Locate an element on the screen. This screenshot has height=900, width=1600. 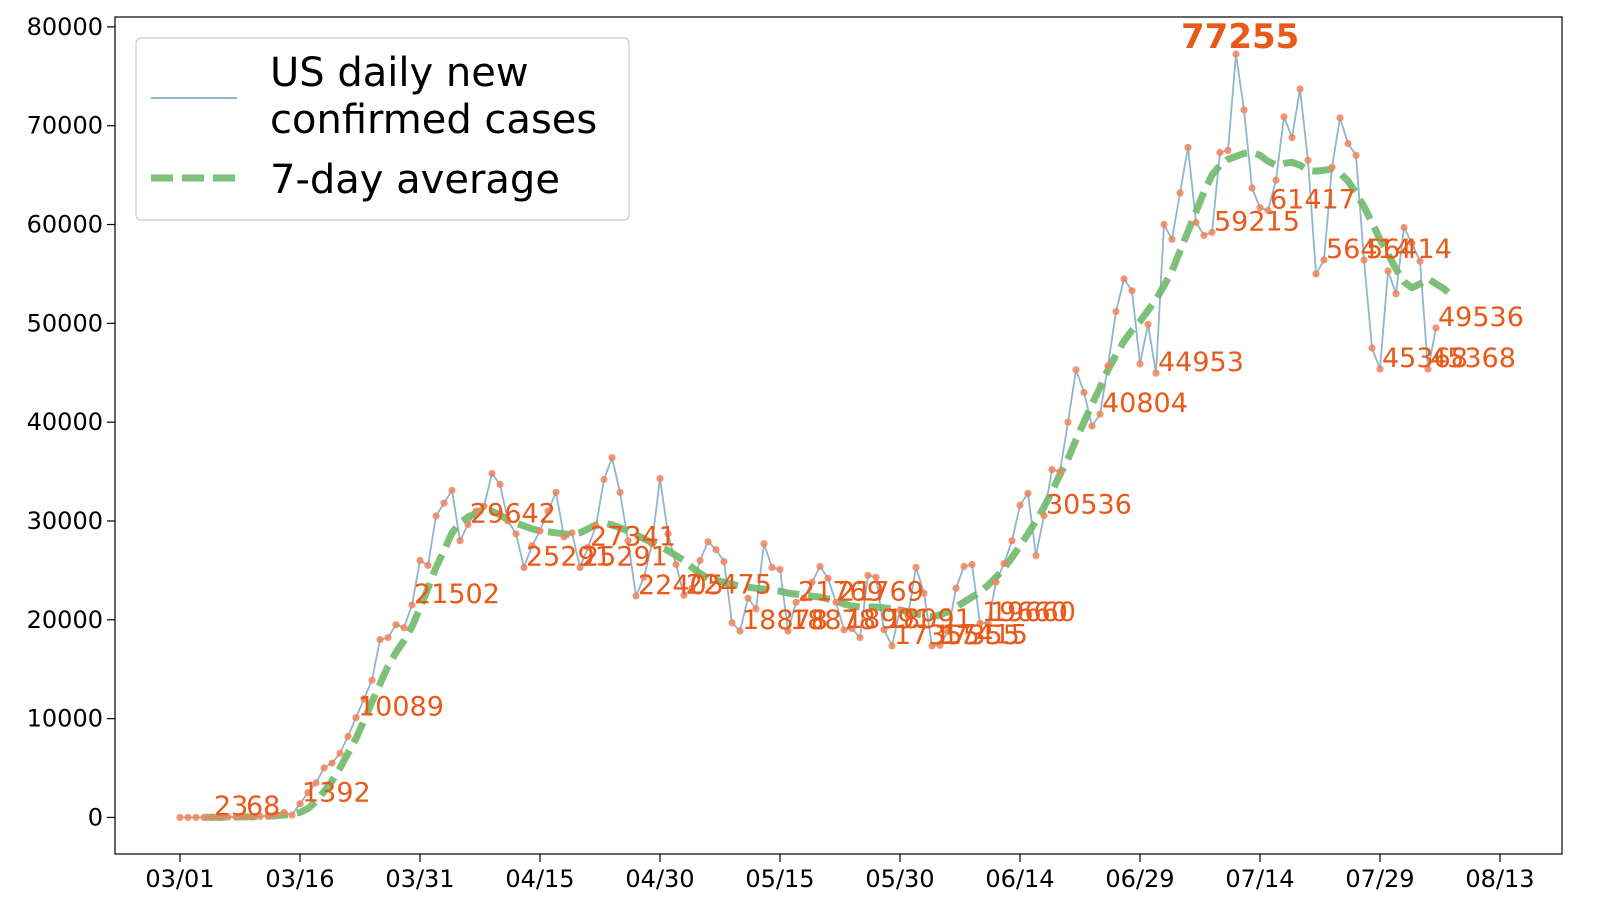
y-tick-label: 0 is located at coordinates (95, 817).